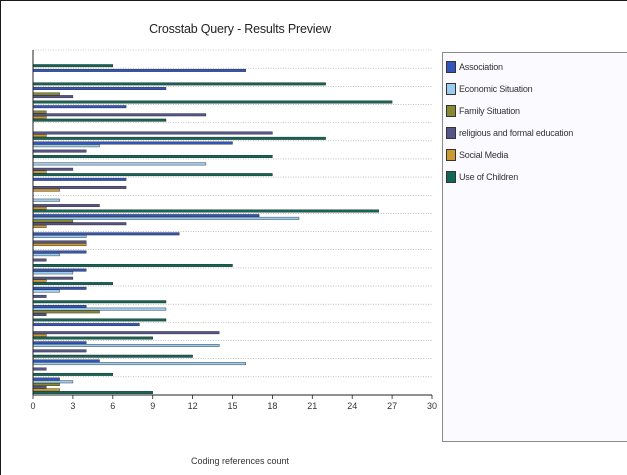  I want to click on legend-label: Economic Situation, so click(496, 89).